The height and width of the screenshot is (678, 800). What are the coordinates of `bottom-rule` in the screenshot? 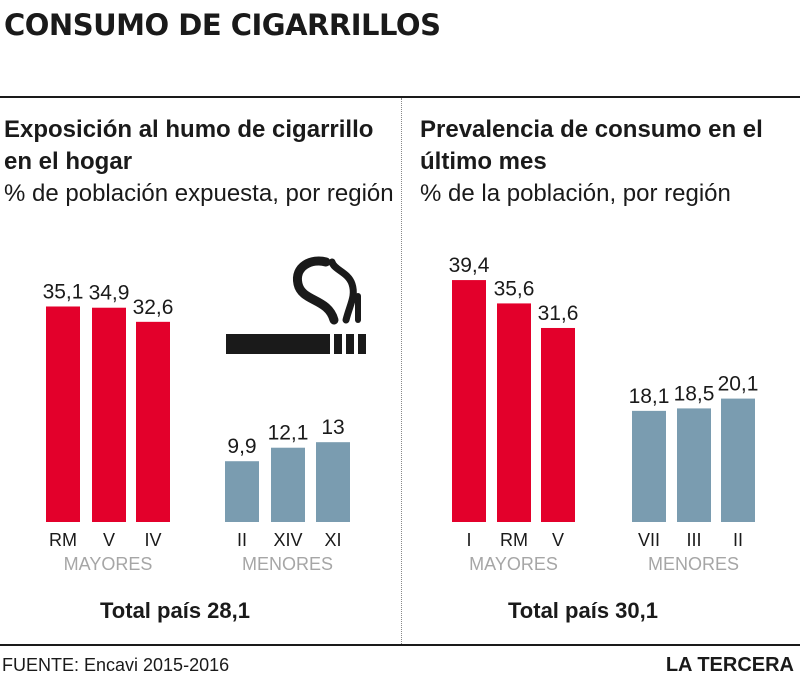 It's located at (400, 645).